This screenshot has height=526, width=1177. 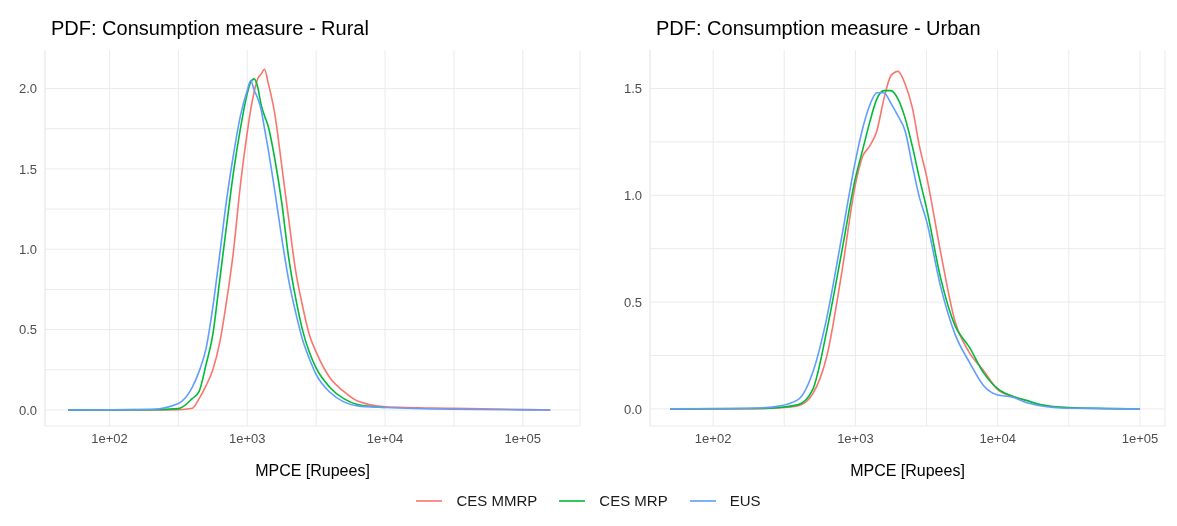 What do you see at coordinates (497, 500) in the screenshot?
I see `legend-label: CES MMRP` at bounding box center [497, 500].